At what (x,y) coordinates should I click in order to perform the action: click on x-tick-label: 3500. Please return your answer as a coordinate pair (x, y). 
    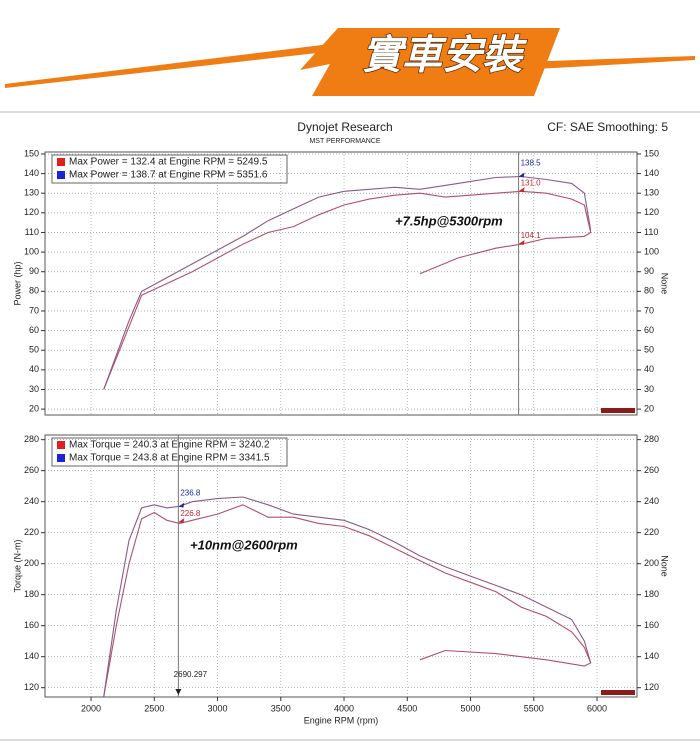
    Looking at the image, I should click on (281, 708).